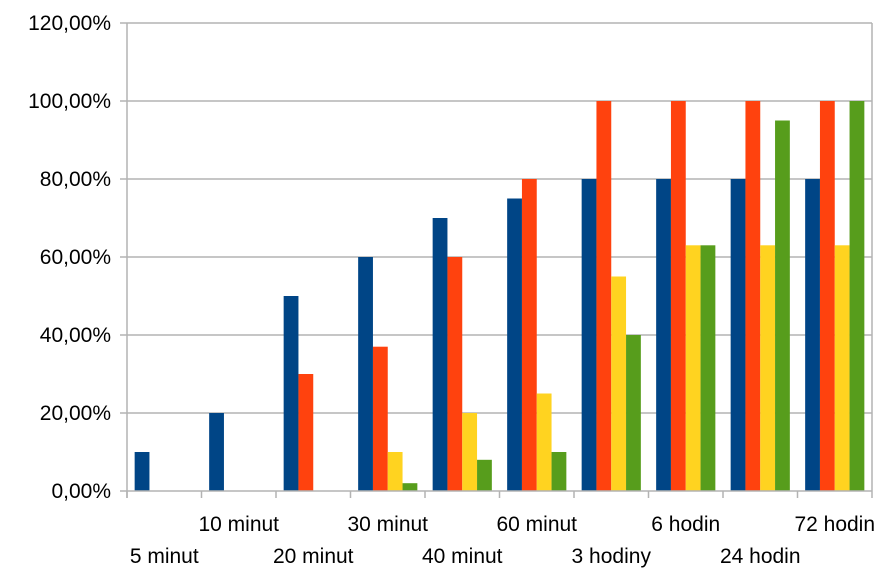 The height and width of the screenshot is (570, 885). I want to click on y-tick-label: 120,00%, so click(69, 23).